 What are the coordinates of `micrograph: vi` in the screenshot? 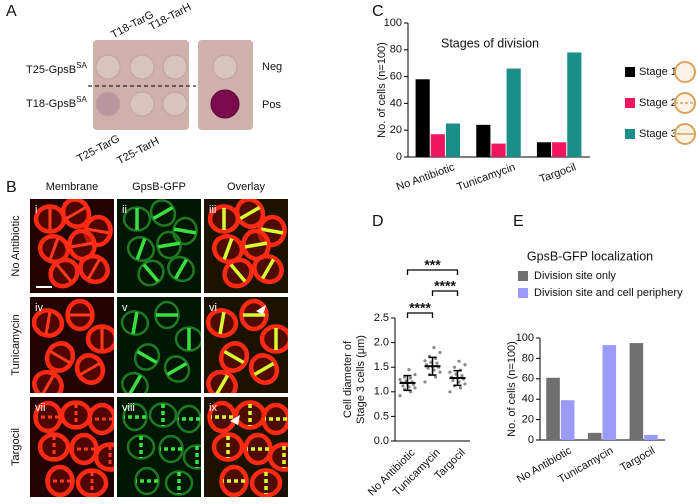 It's located at (246, 345).